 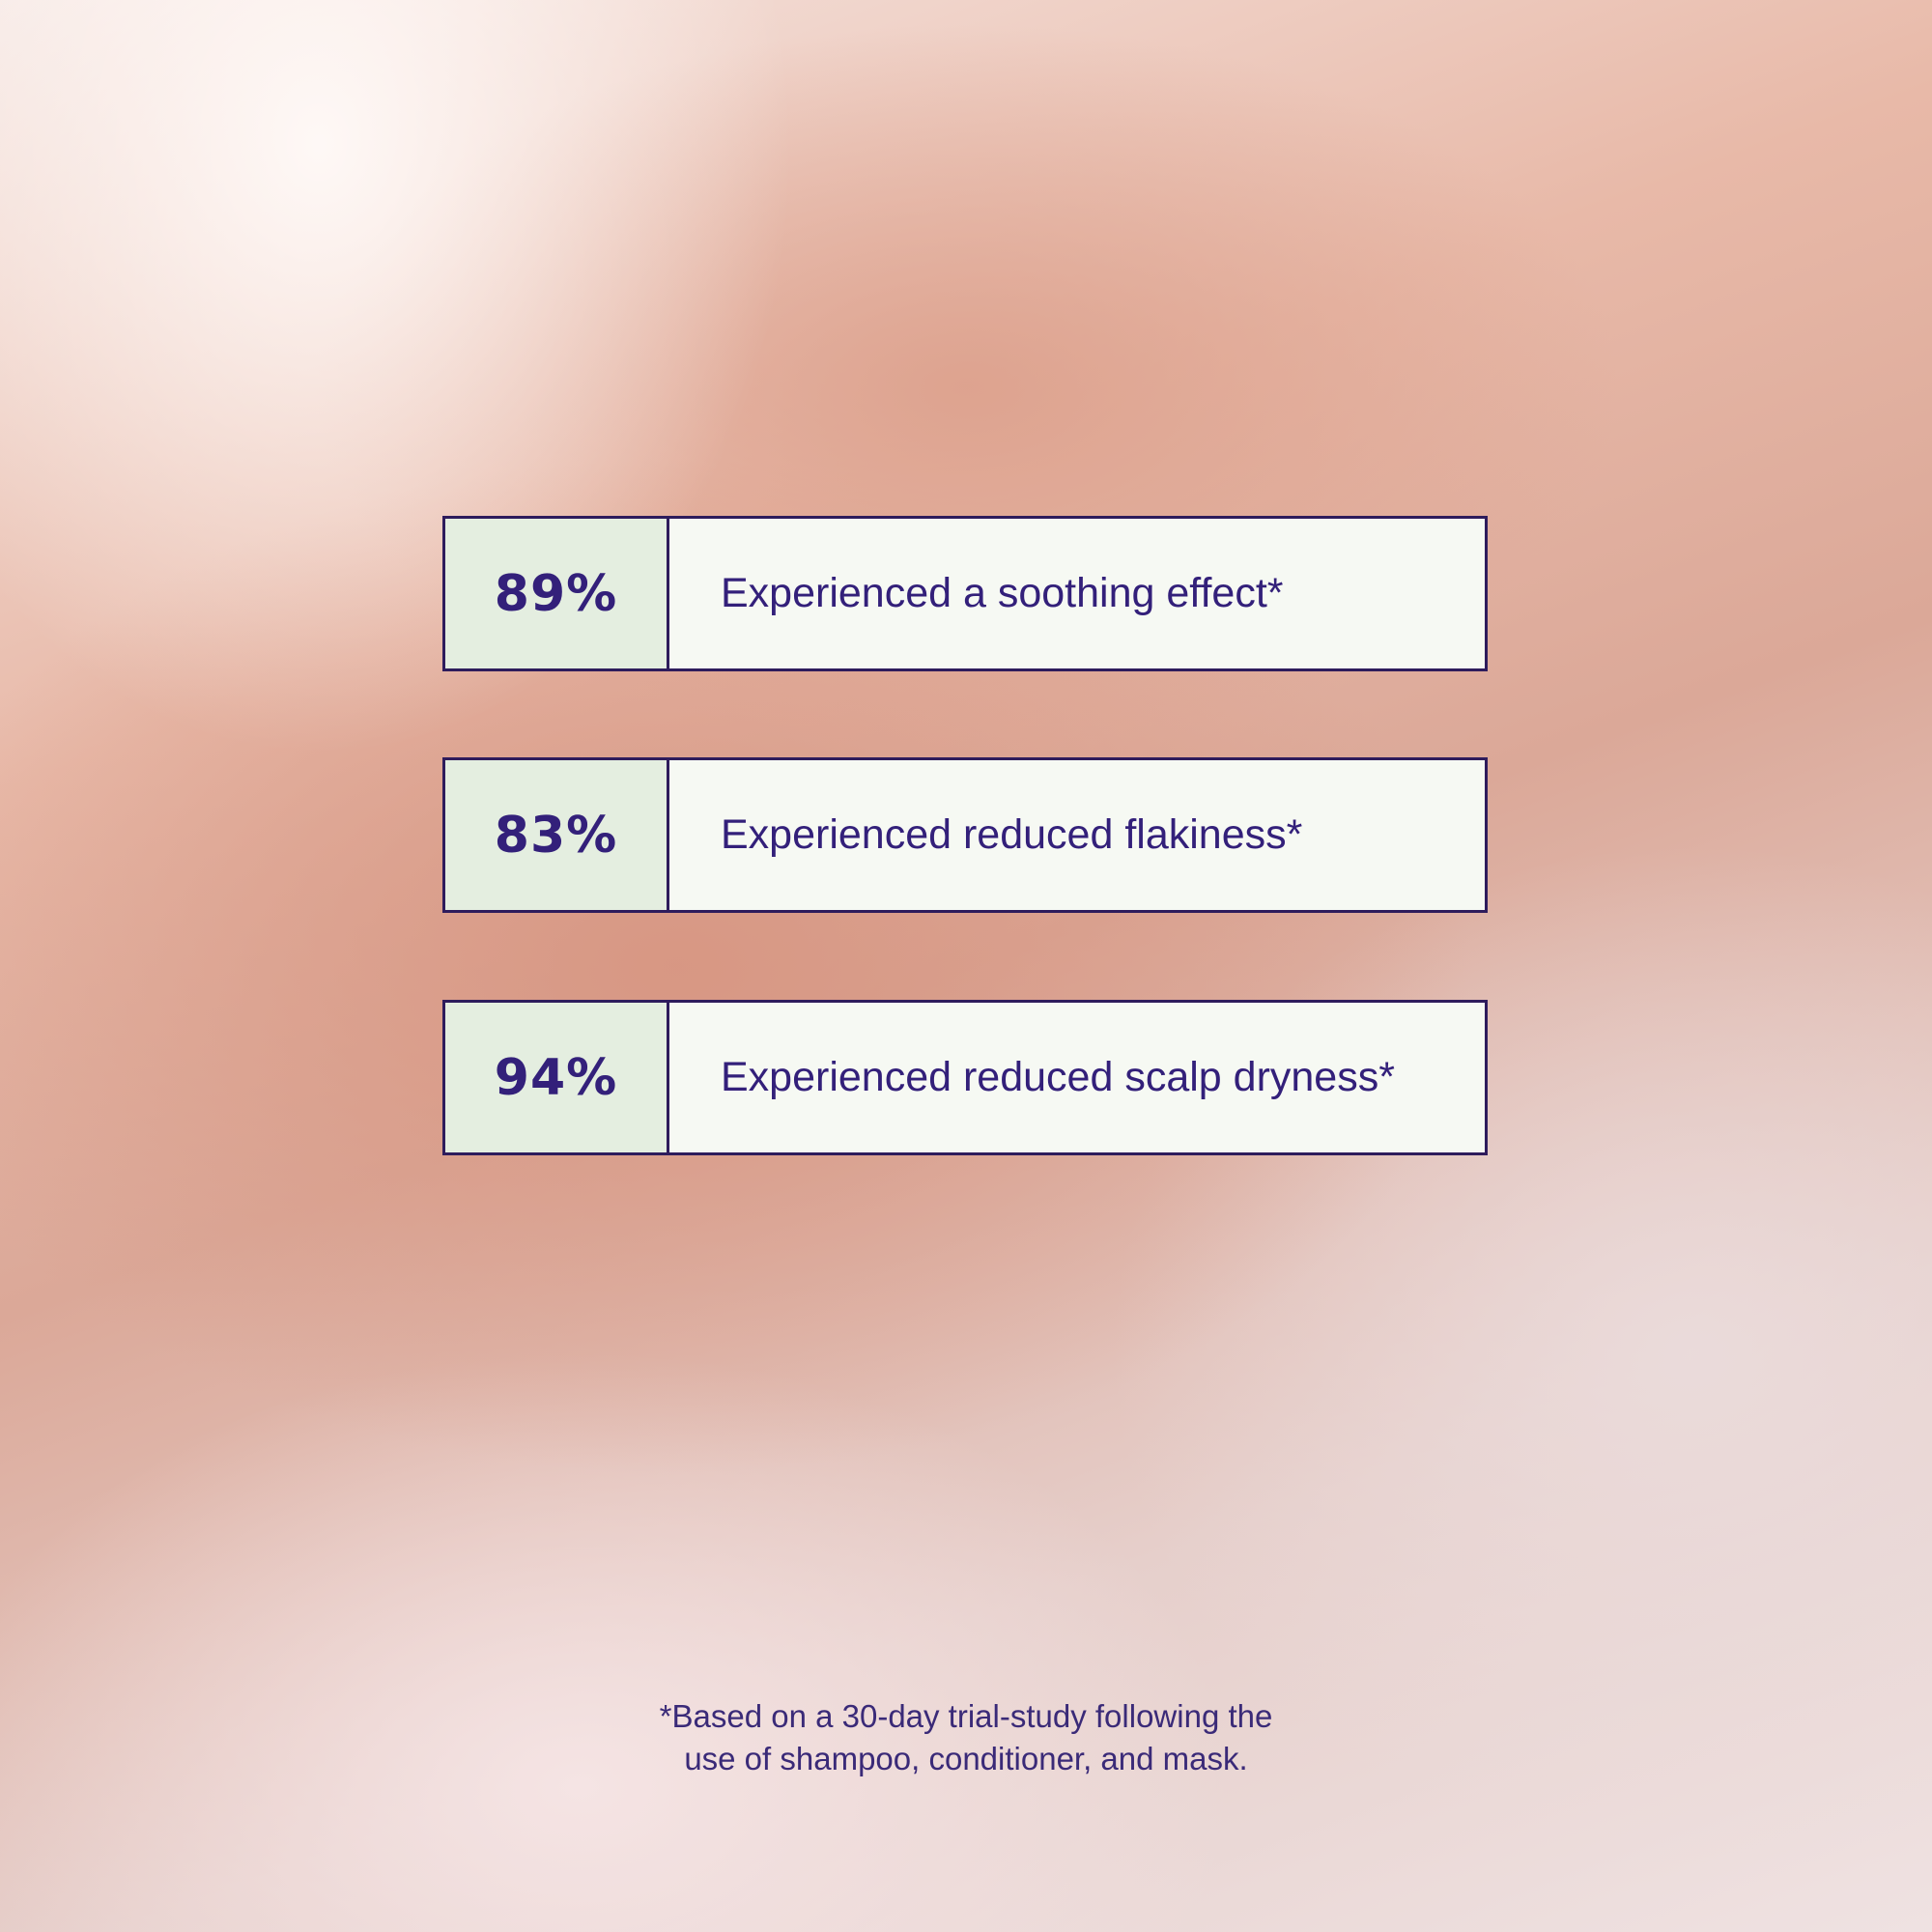 I want to click on stat-percent: 89%, so click(x=557, y=593).